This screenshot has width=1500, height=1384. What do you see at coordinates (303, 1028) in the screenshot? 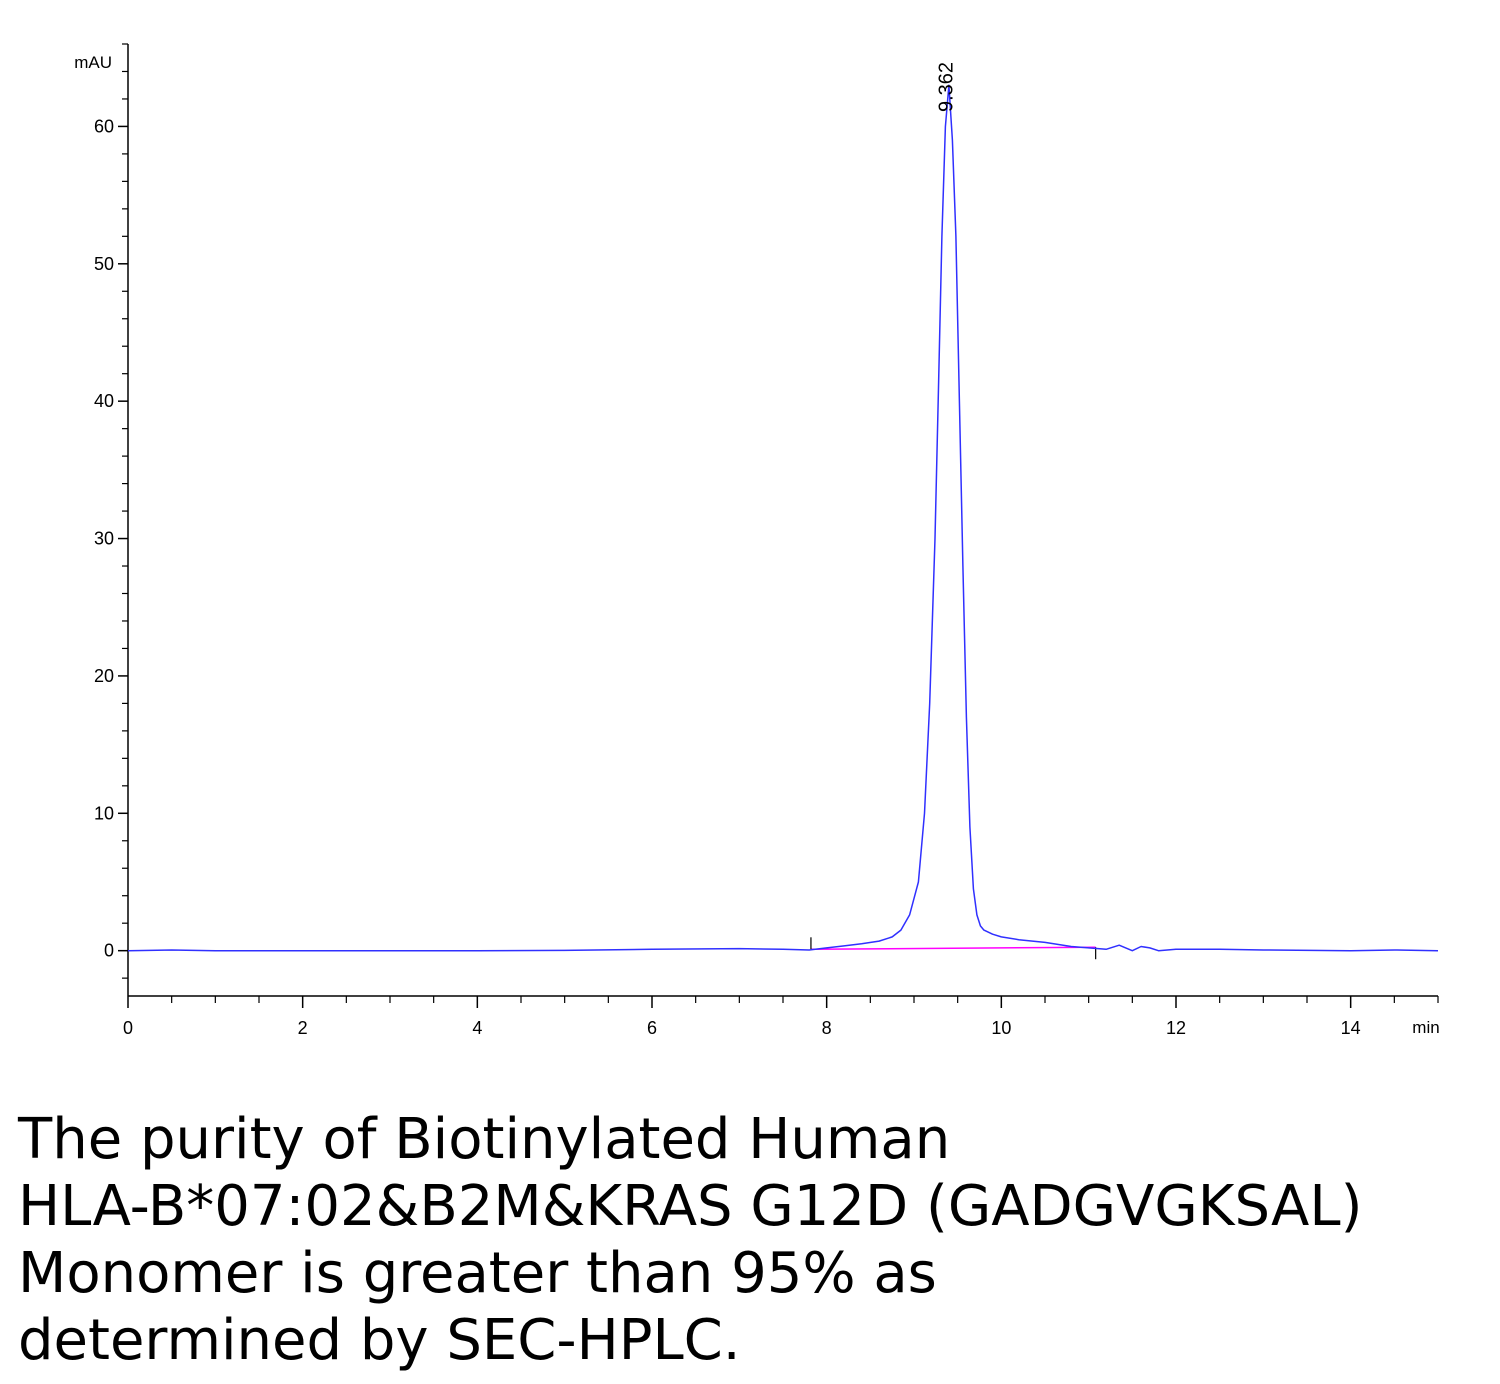
I see `x-tick-label: 2` at bounding box center [303, 1028].